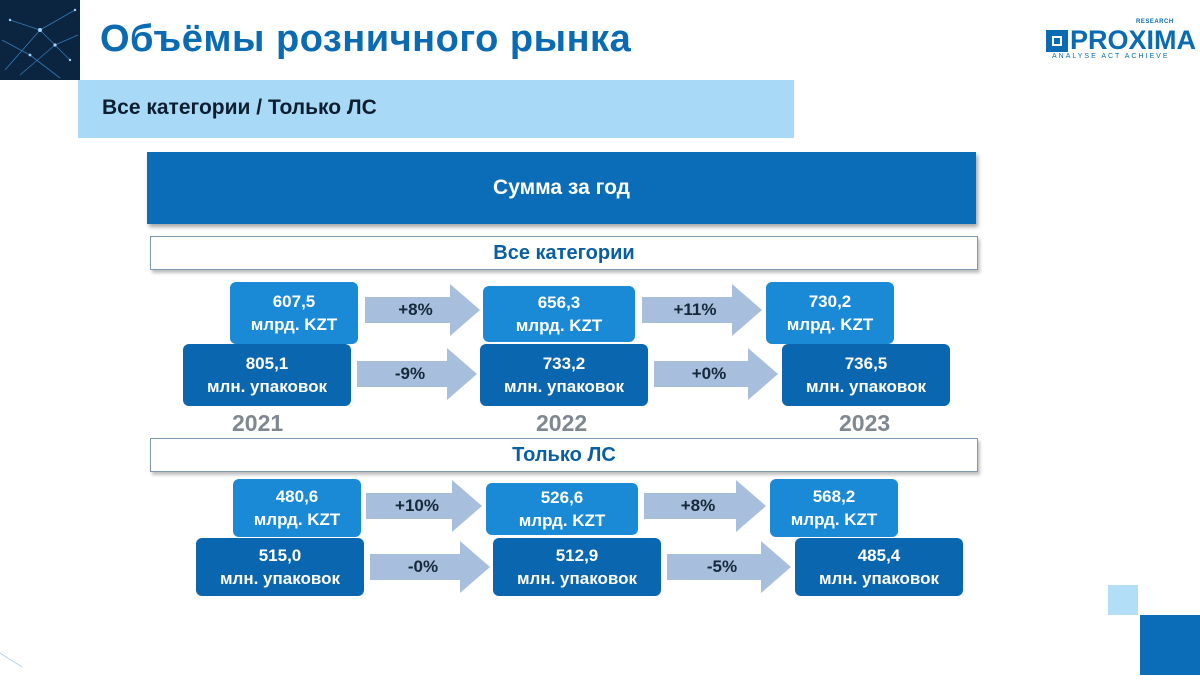 Image resolution: width=1200 pixels, height=680 pixels. I want to click on value-box-kzt-2021: 480,6 млрд. KZT, so click(297, 508).